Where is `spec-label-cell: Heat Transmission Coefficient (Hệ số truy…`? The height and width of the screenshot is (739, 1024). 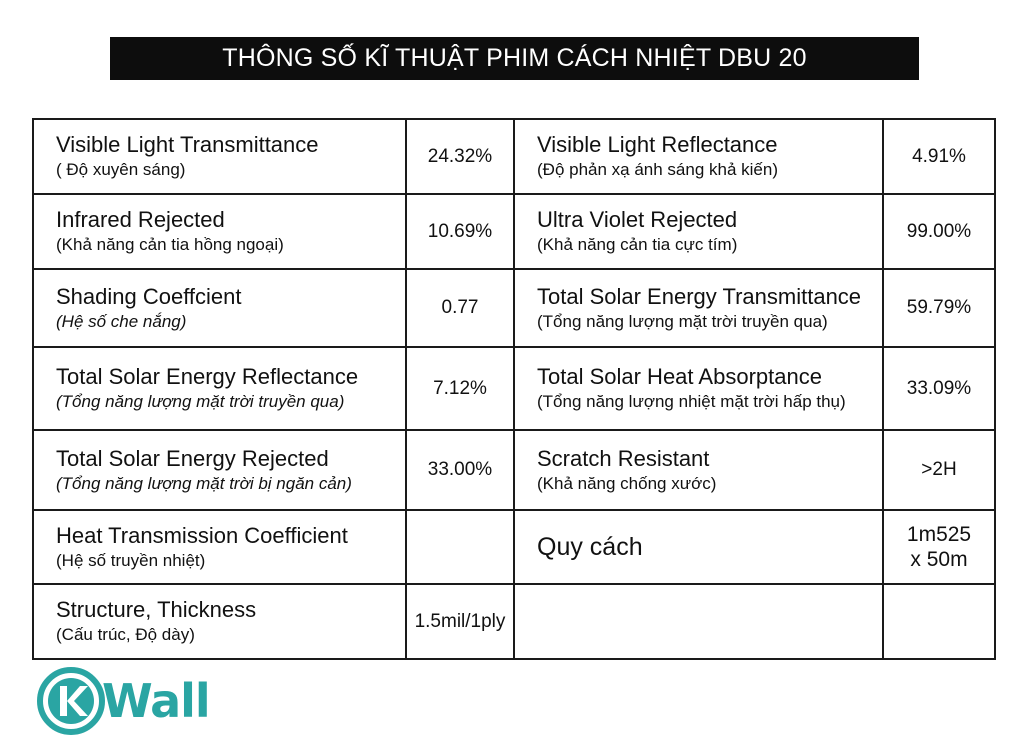 spec-label-cell: Heat Transmission Coefficient (Hệ số truy… is located at coordinates (219, 547).